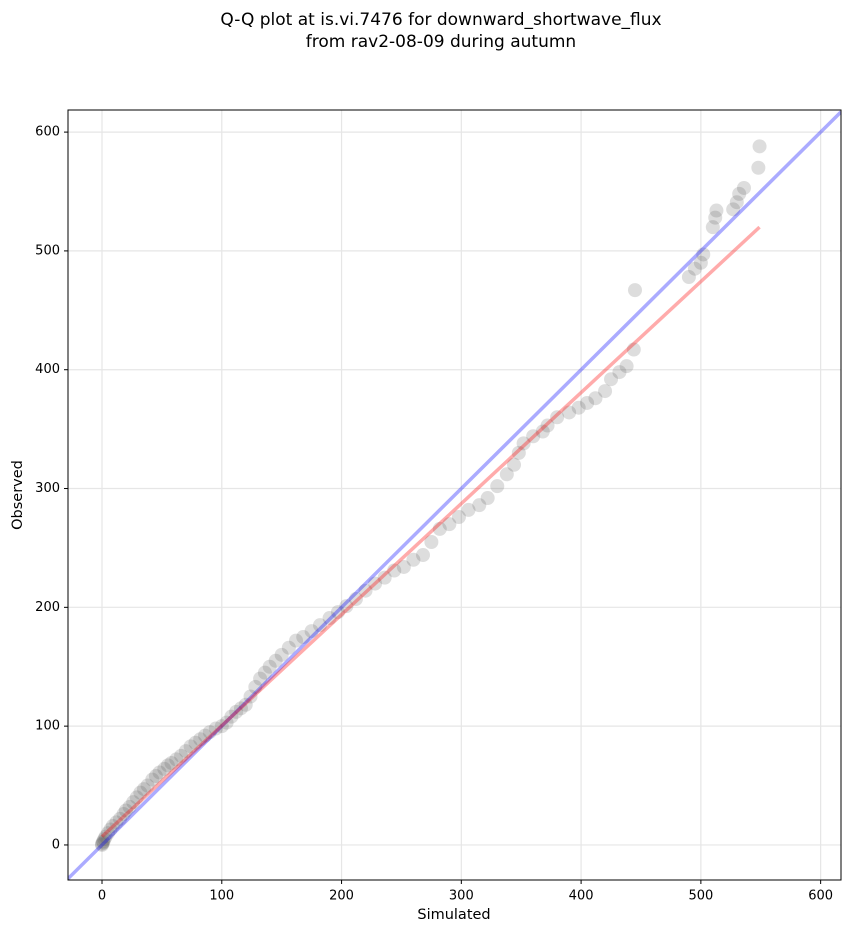 The width and height of the screenshot is (851, 938). Describe the element at coordinates (820, 896) in the screenshot. I see `x-tick-label: 600` at that location.